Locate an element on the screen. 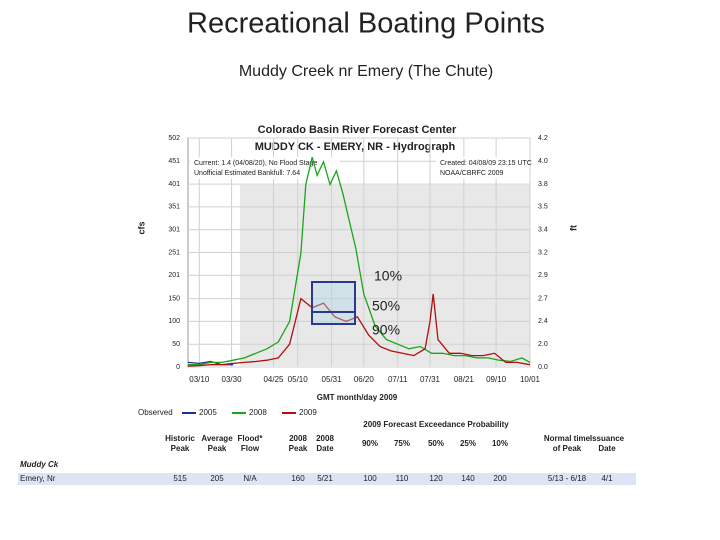  y-axis-label: cfs is located at coordinates (141, 227).